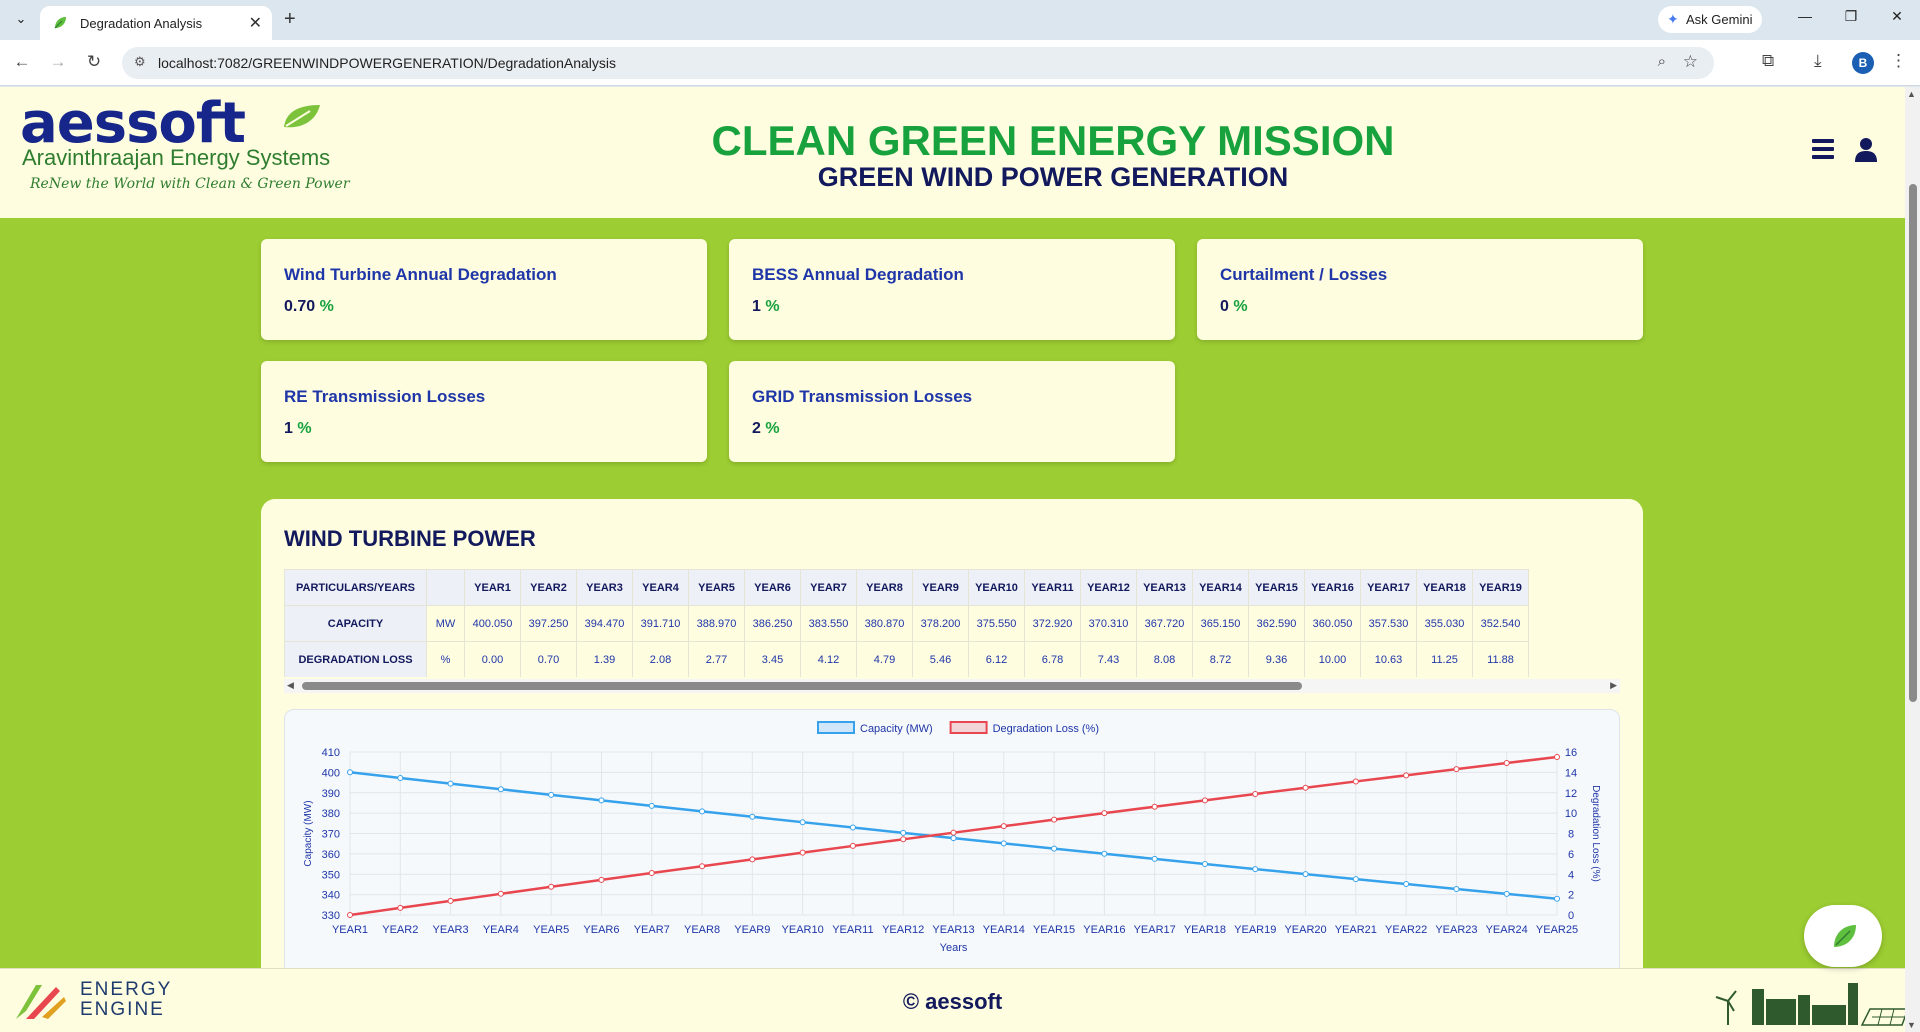  I want to click on user-profile-icon, so click(1866, 150).